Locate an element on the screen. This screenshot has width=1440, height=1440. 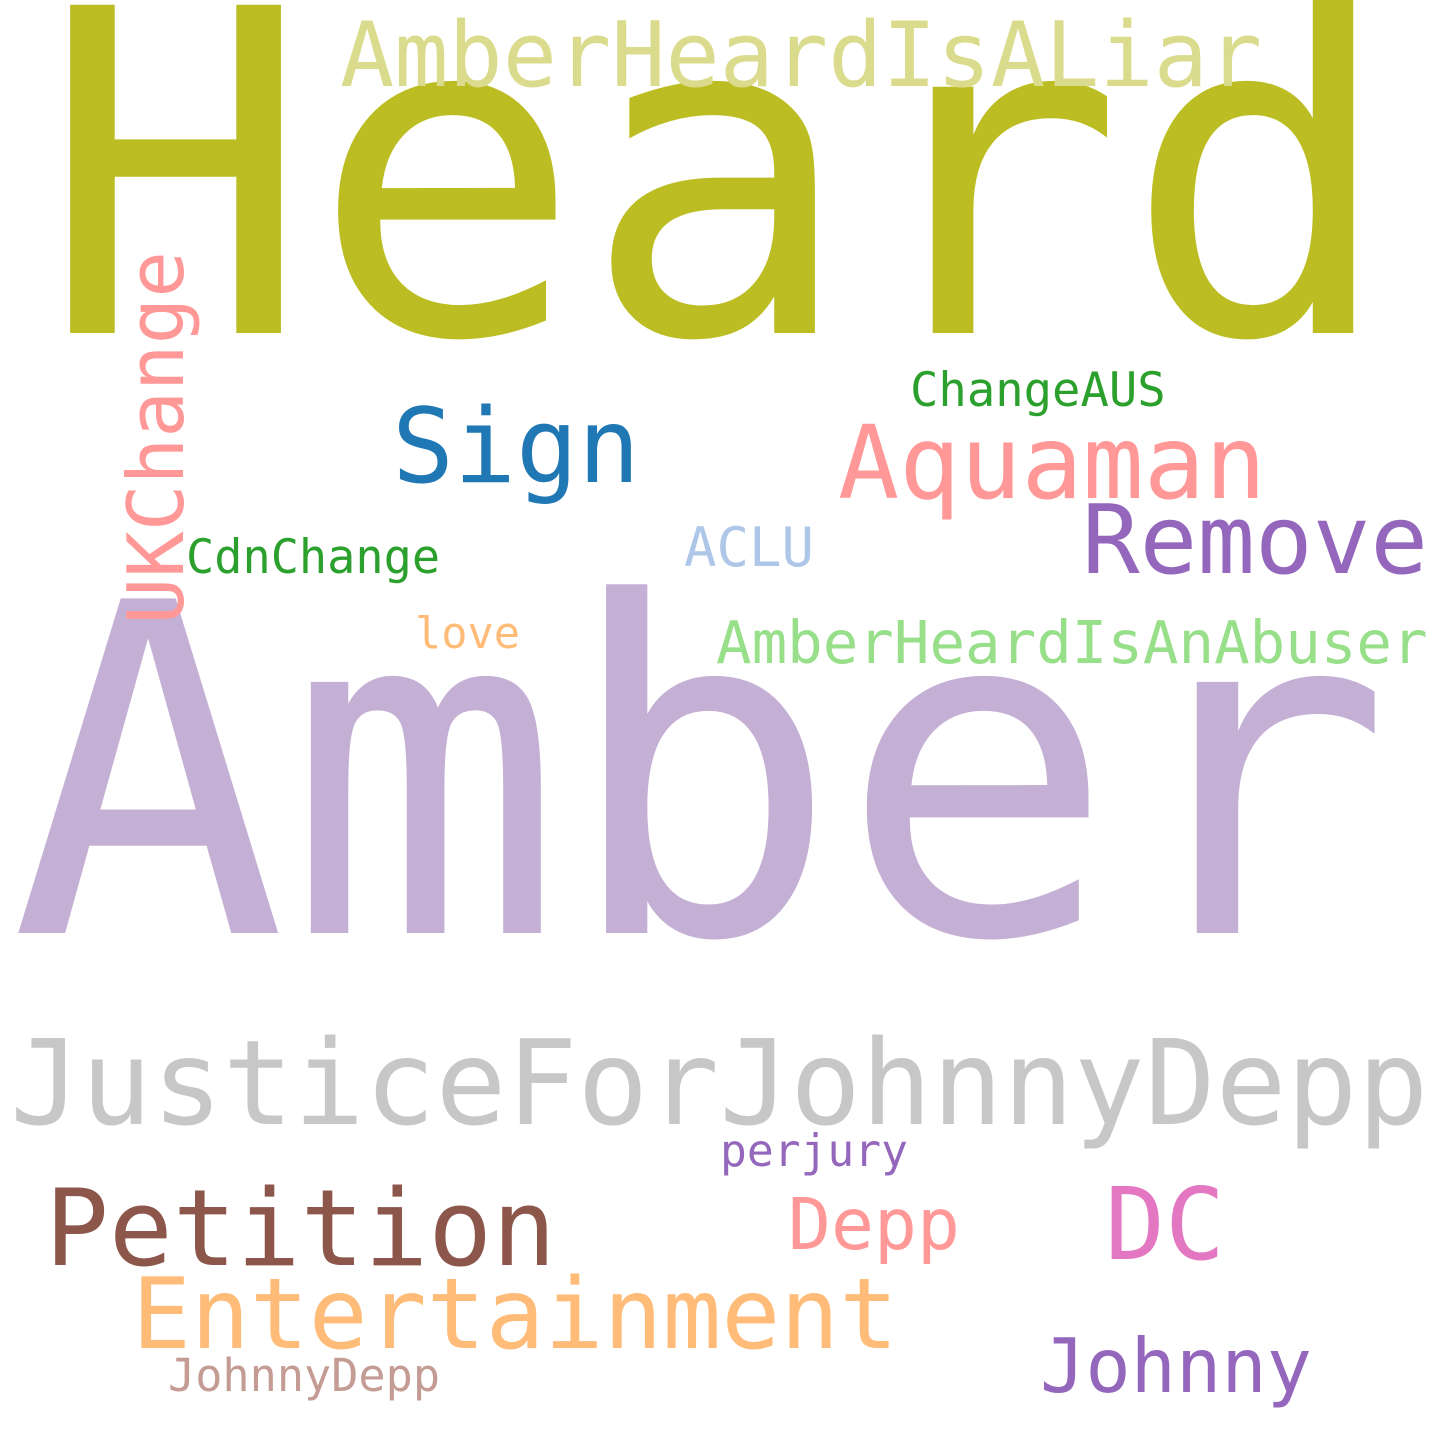
word-aclu: ACLU is located at coordinates (749, 548).